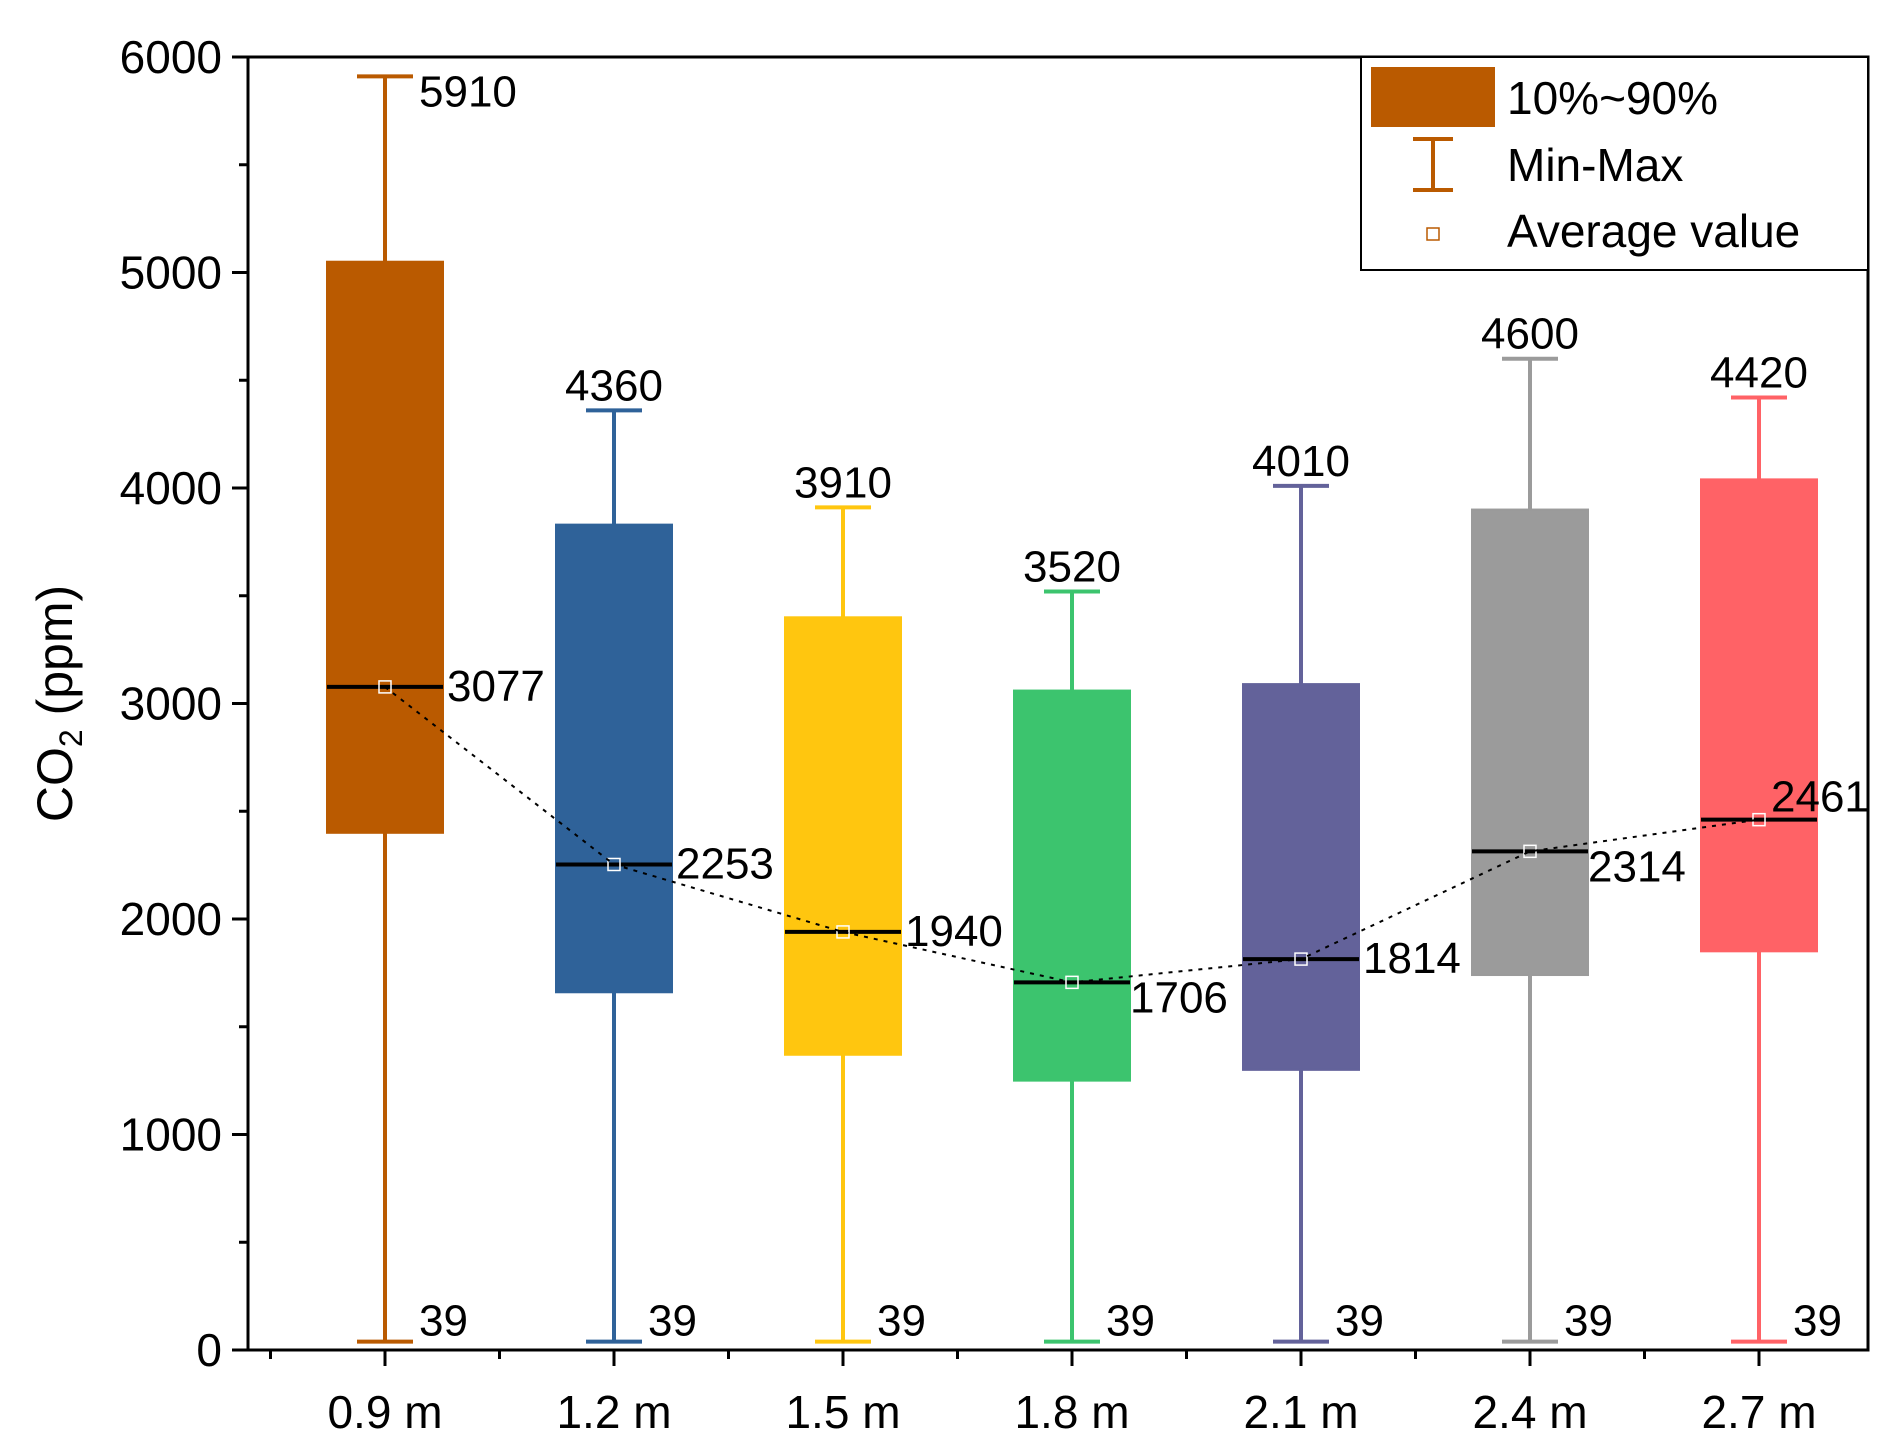  What do you see at coordinates (1529, 1412) in the screenshot?
I see `x-category-label: 2.4 m` at bounding box center [1529, 1412].